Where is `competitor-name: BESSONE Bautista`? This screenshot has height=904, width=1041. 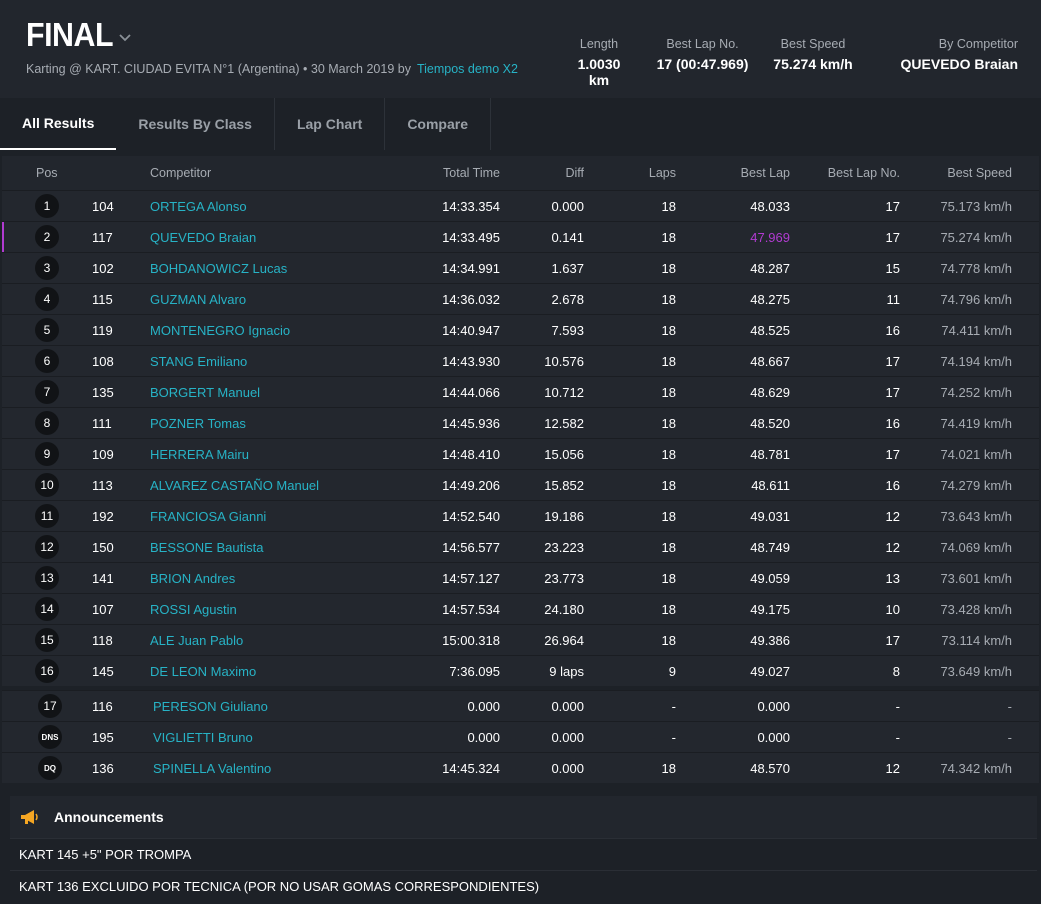
competitor-name: BESSONE Bautista is located at coordinates (207, 547).